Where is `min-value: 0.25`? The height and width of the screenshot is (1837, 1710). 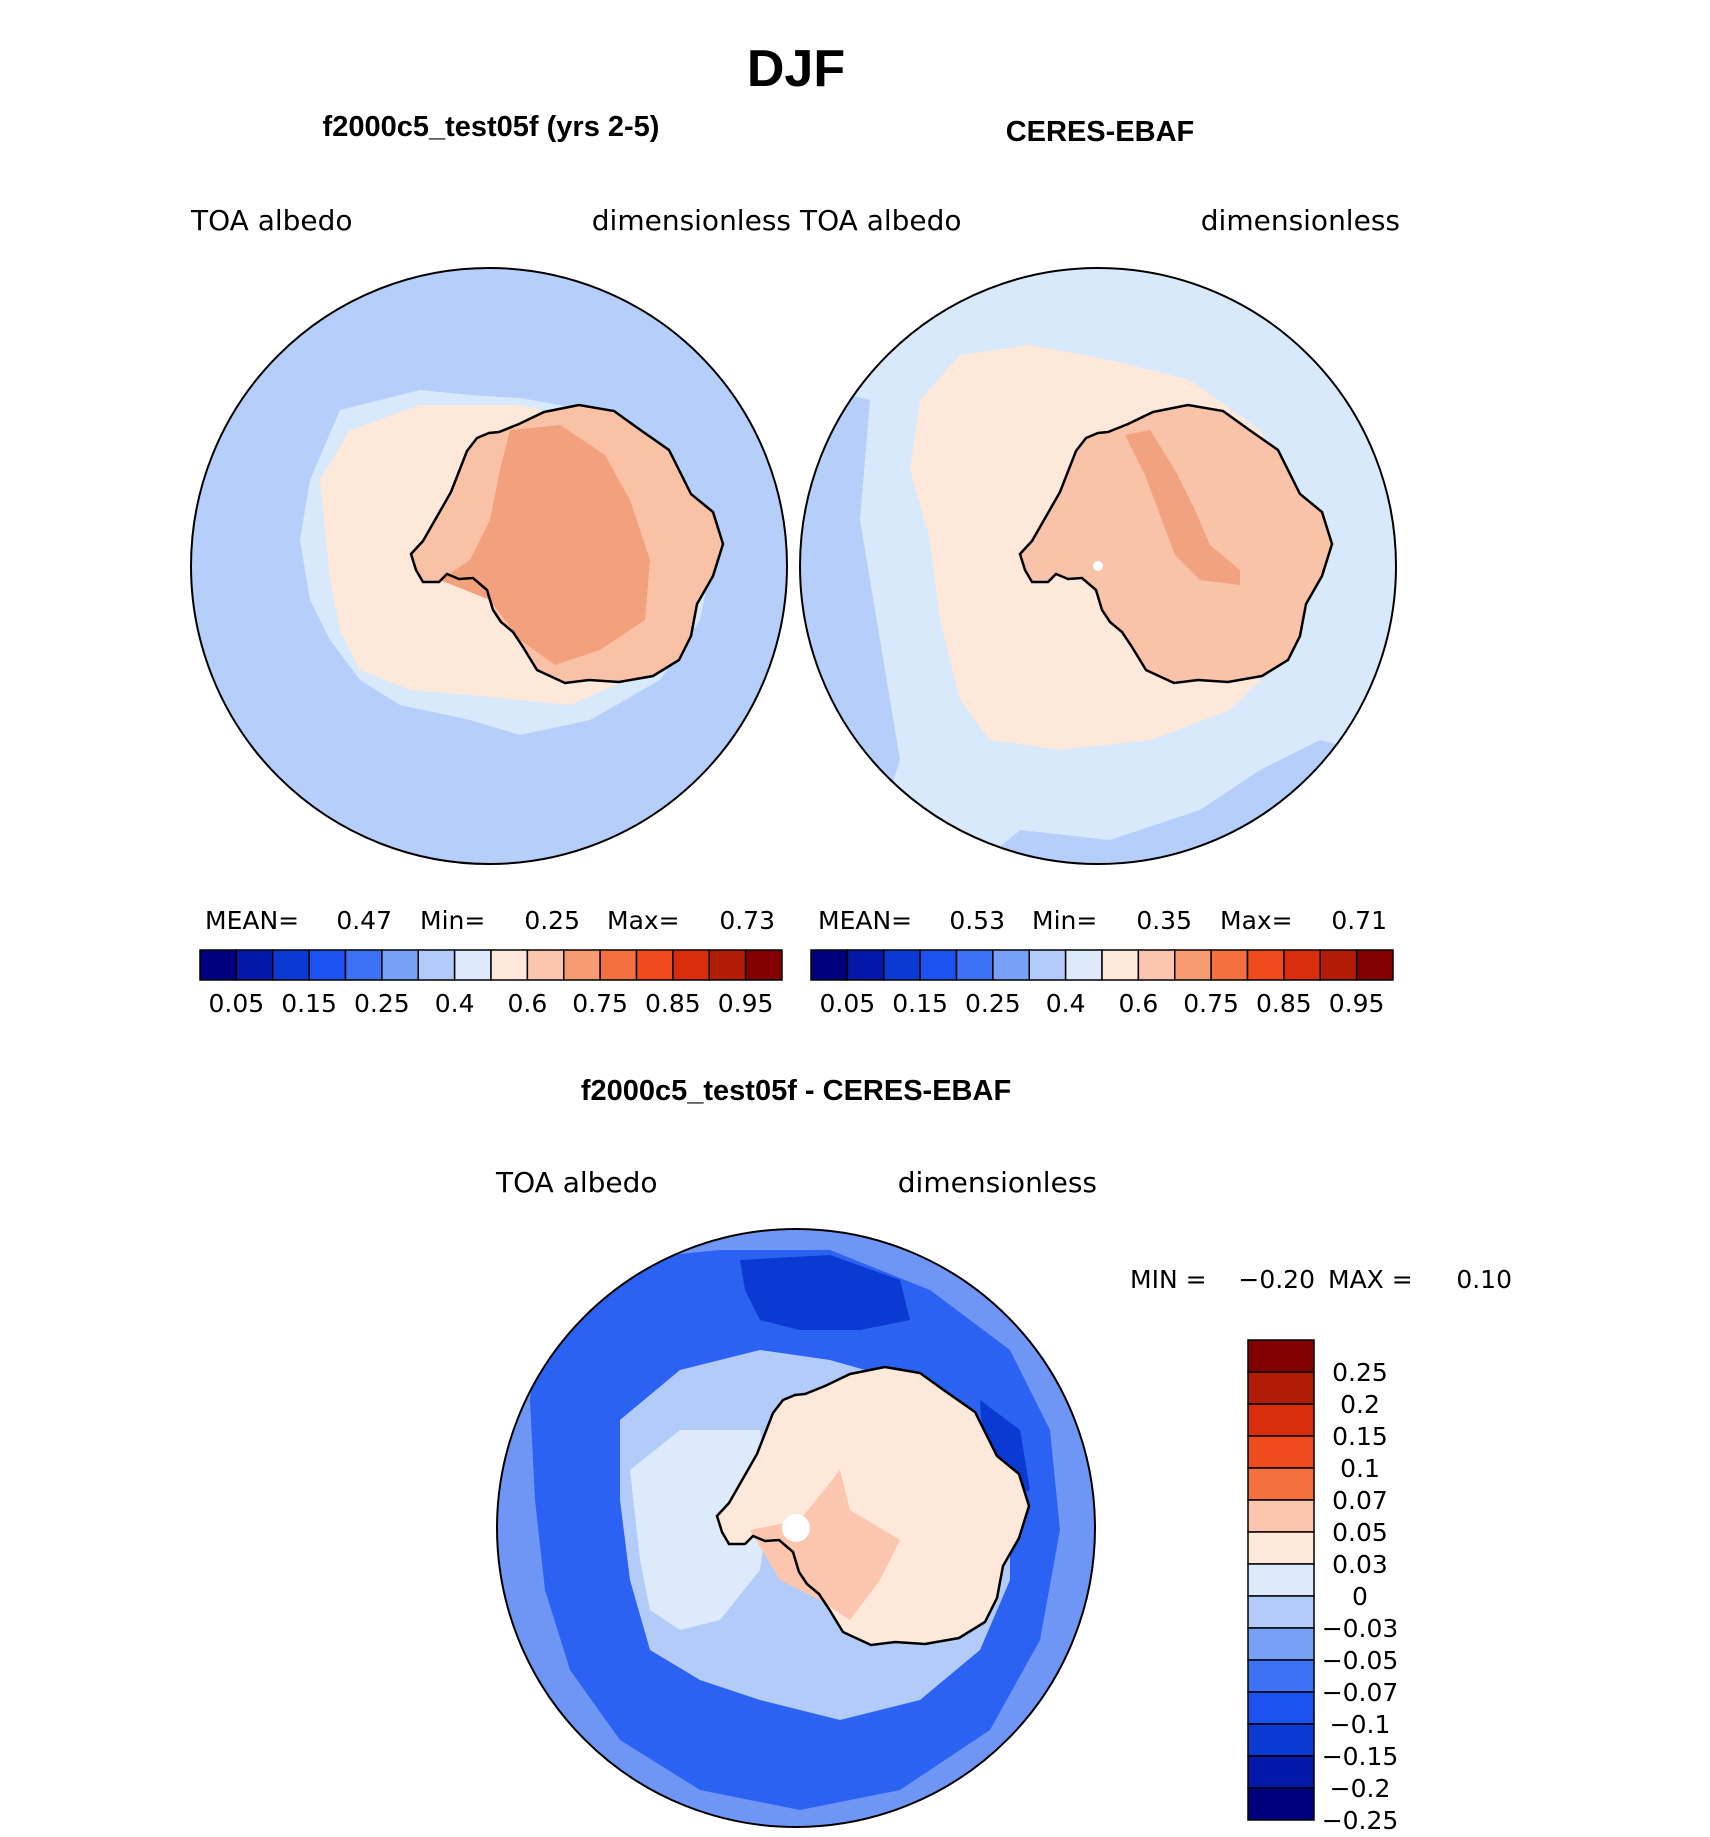 min-value: 0.25 is located at coordinates (552, 920).